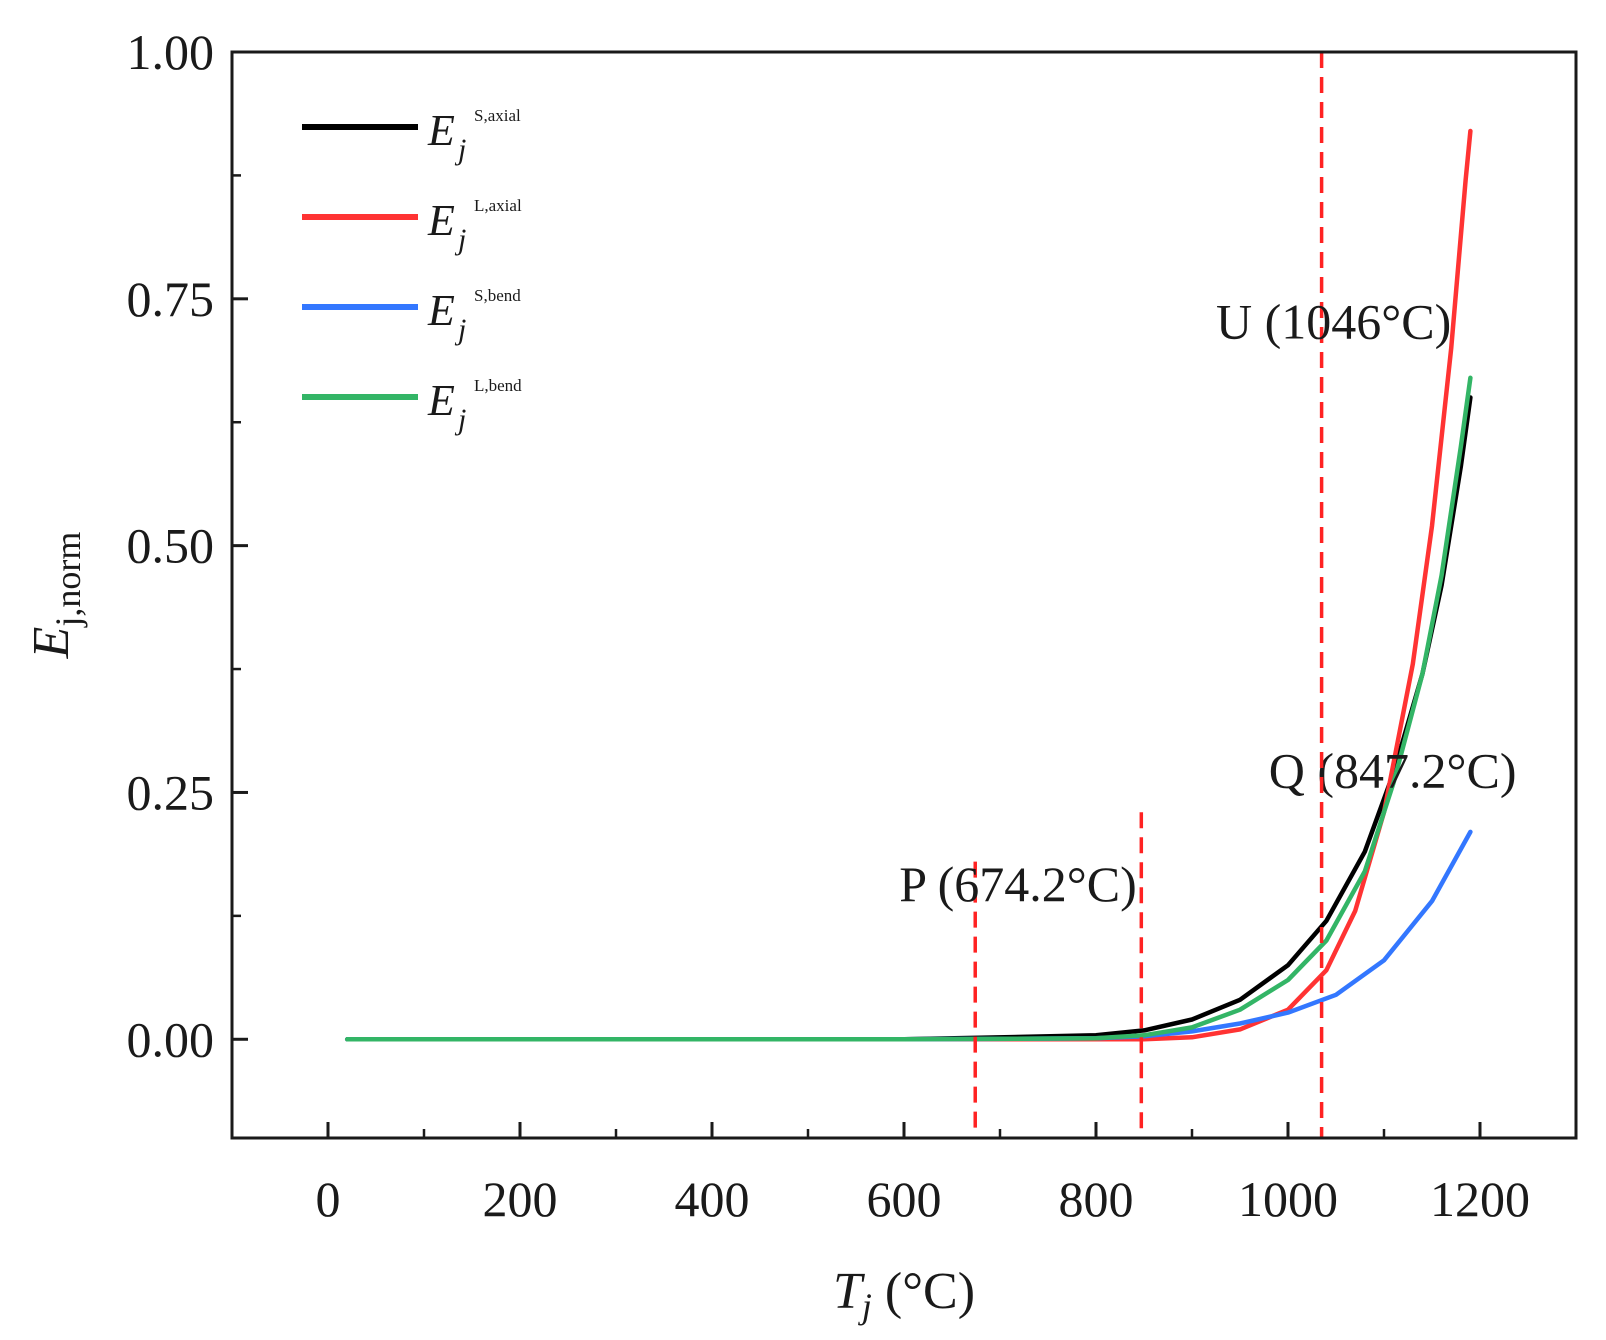 Image resolution: width=1606 pixels, height=1340 pixels. Describe the element at coordinates (460, 419) in the screenshot. I see `legend-label-sub-4: j` at that location.